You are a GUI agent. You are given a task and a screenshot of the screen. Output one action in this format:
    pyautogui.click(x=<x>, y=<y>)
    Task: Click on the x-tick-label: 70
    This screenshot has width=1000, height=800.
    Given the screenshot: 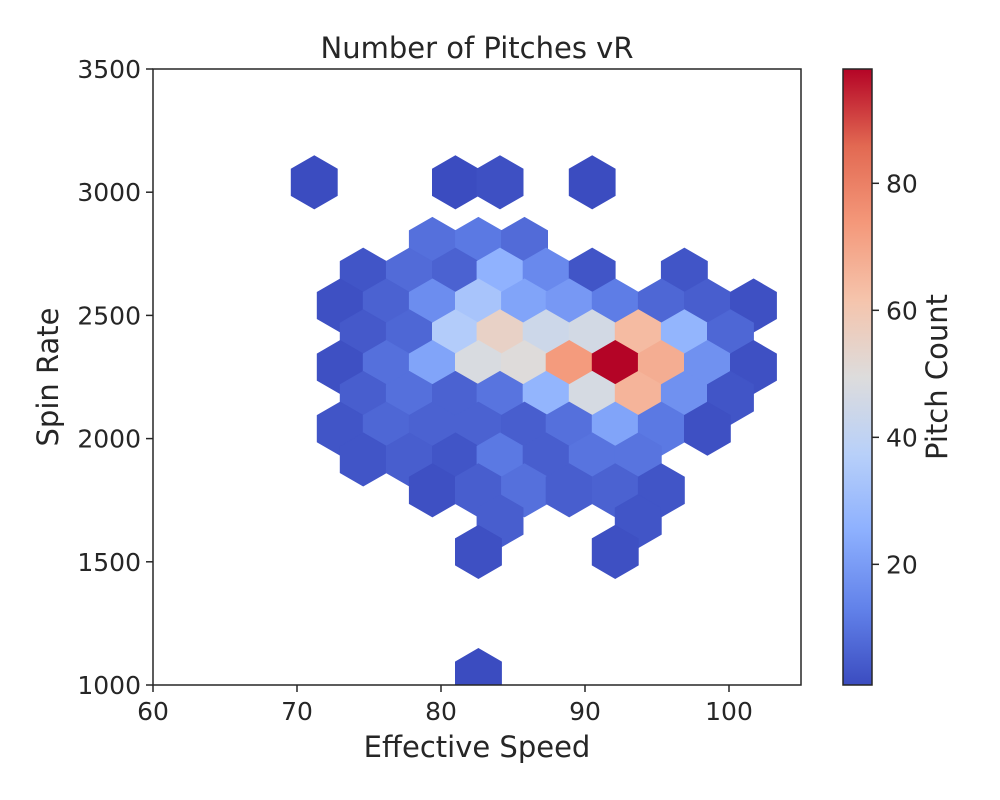 What is the action you would take?
    pyautogui.click(x=297, y=711)
    